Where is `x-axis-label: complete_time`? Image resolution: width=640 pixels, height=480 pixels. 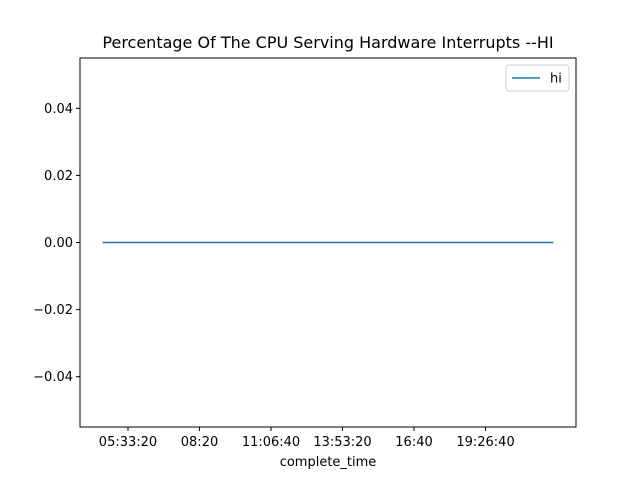 x-axis-label: complete_time is located at coordinates (328, 462).